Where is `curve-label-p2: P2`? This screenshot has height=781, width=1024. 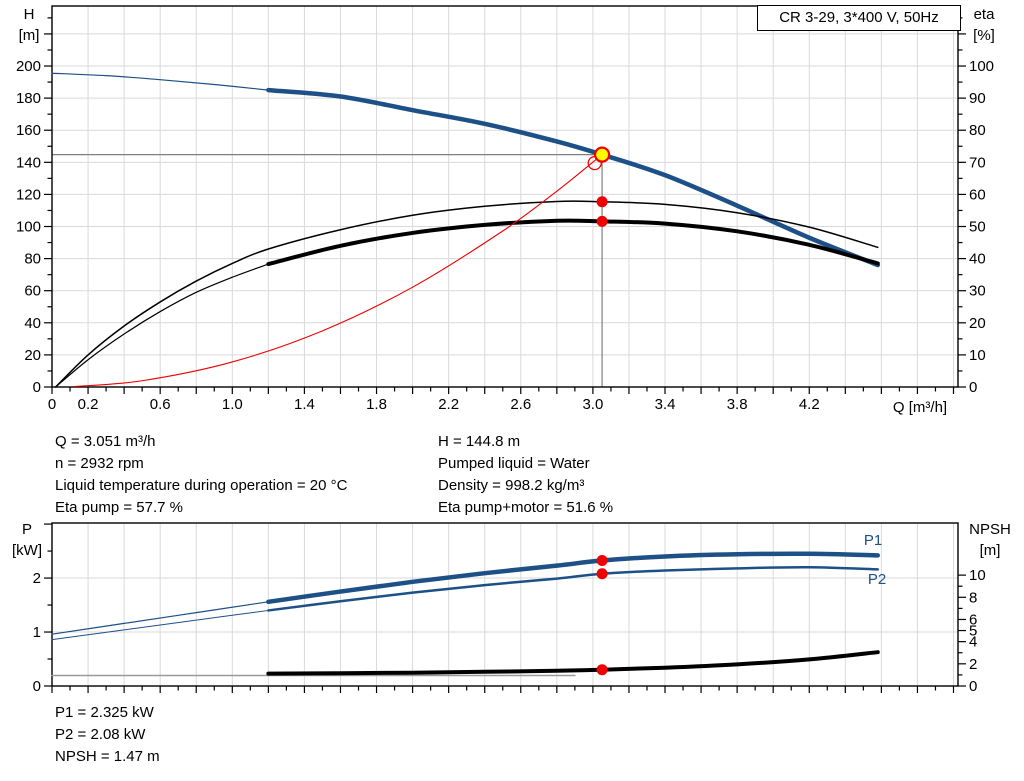
curve-label-p2: P2 is located at coordinates (877, 579).